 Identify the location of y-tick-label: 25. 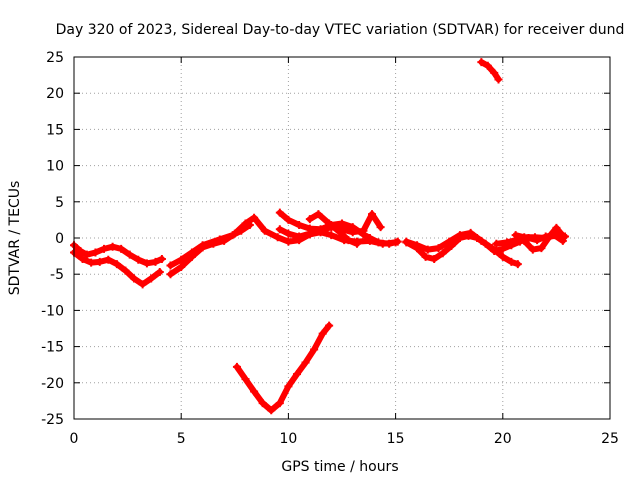
(55, 58).